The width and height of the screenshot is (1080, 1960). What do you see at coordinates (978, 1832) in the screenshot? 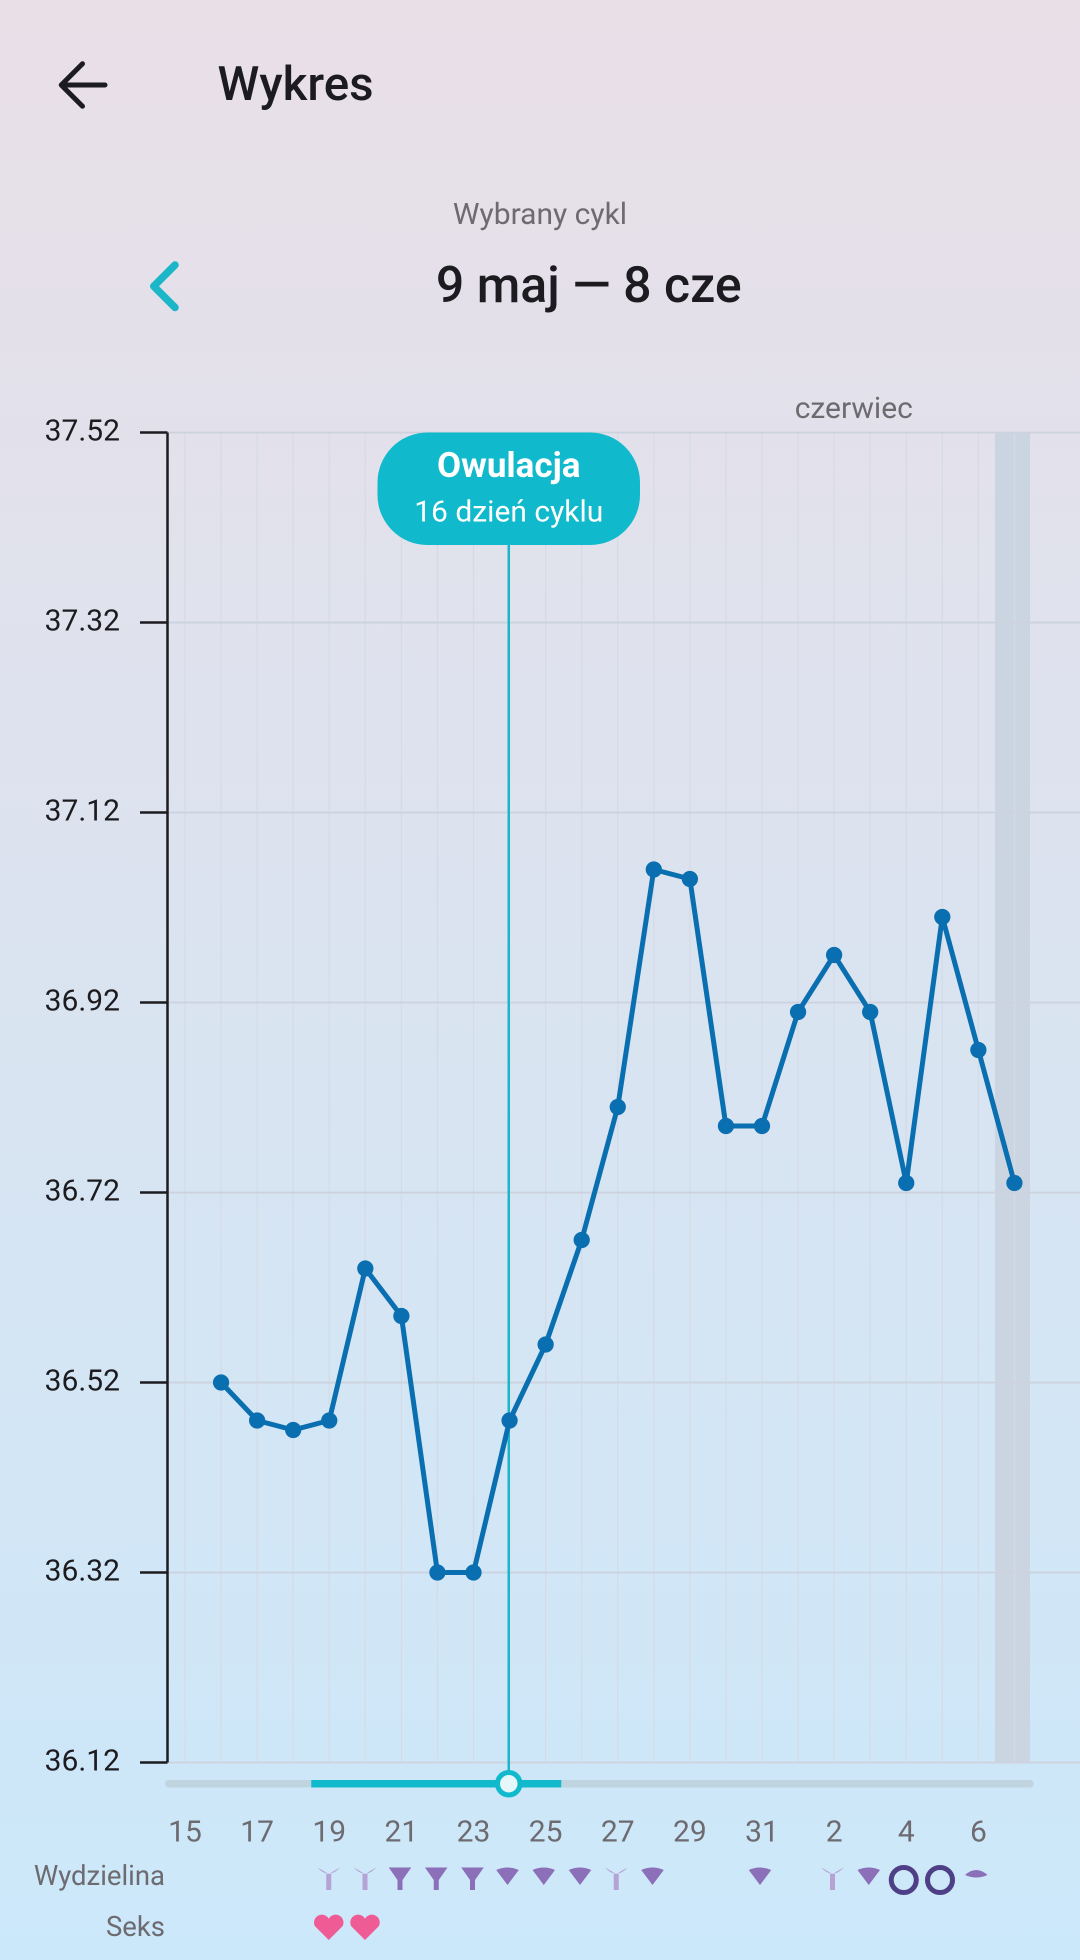
I see `x-tick-label: 6` at bounding box center [978, 1832].